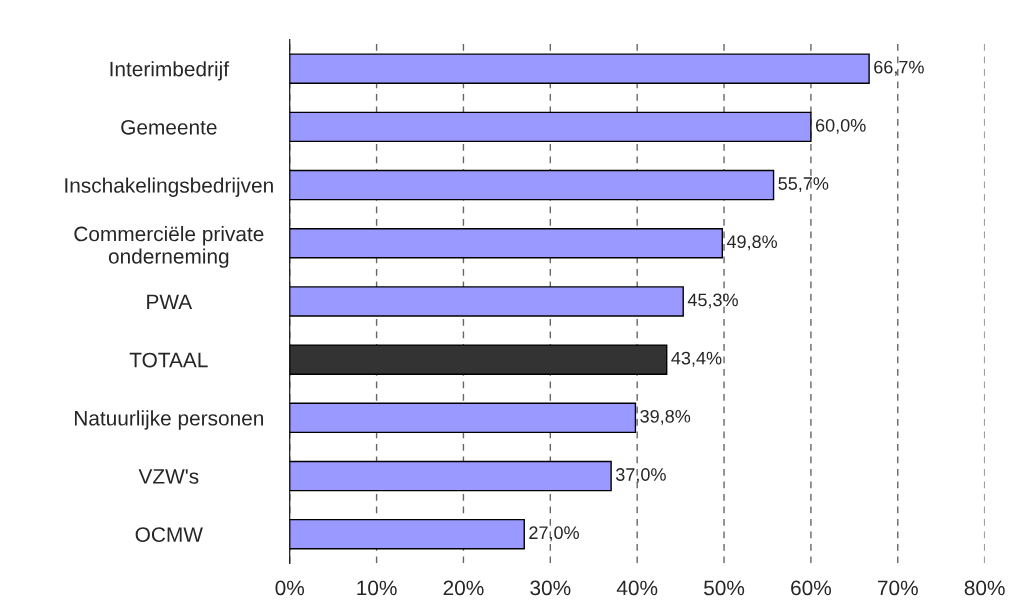 This screenshot has height=609, width=1013. I want to click on x-tick-label: 40%, so click(637, 588).